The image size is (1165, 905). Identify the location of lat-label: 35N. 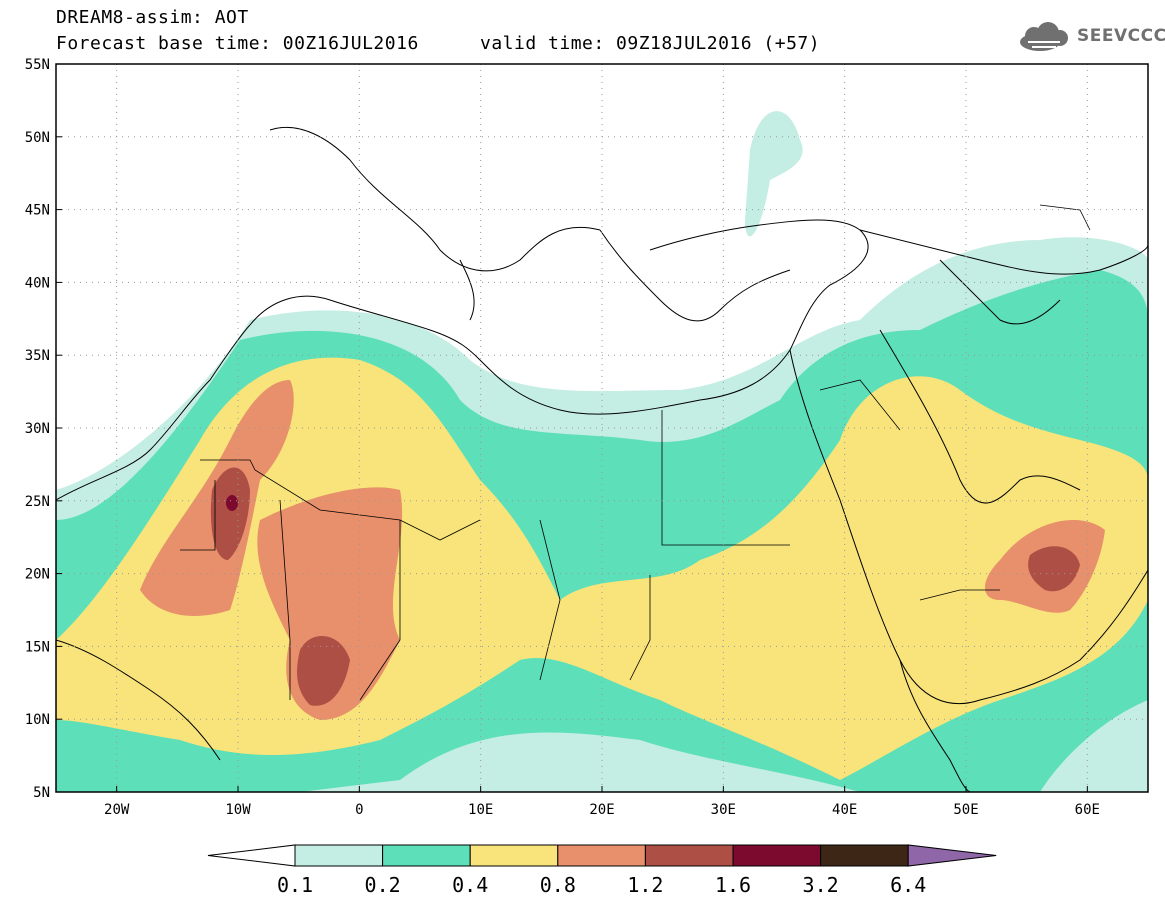
(37, 356).